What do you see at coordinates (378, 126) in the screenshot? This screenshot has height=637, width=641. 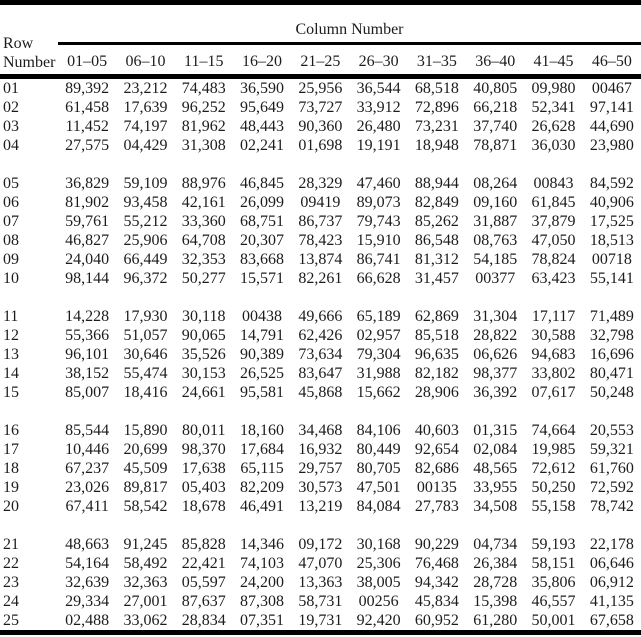 I see `value-cell: 26,480` at bounding box center [378, 126].